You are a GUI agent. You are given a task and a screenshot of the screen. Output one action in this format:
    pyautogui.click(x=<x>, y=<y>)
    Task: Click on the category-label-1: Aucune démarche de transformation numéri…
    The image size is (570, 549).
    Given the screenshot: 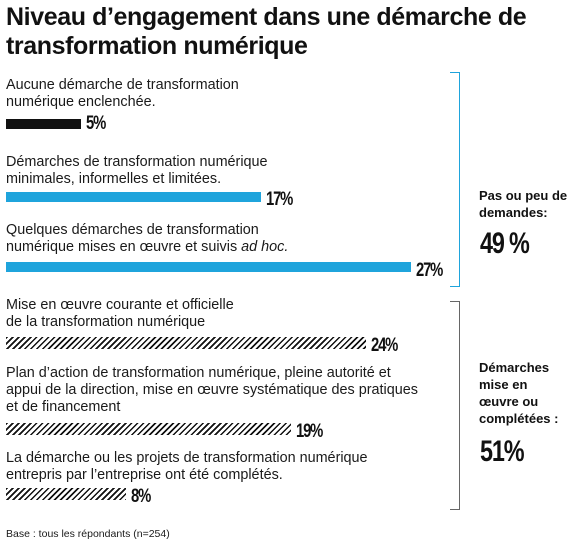 What is the action you would take?
    pyautogui.click(x=122, y=93)
    